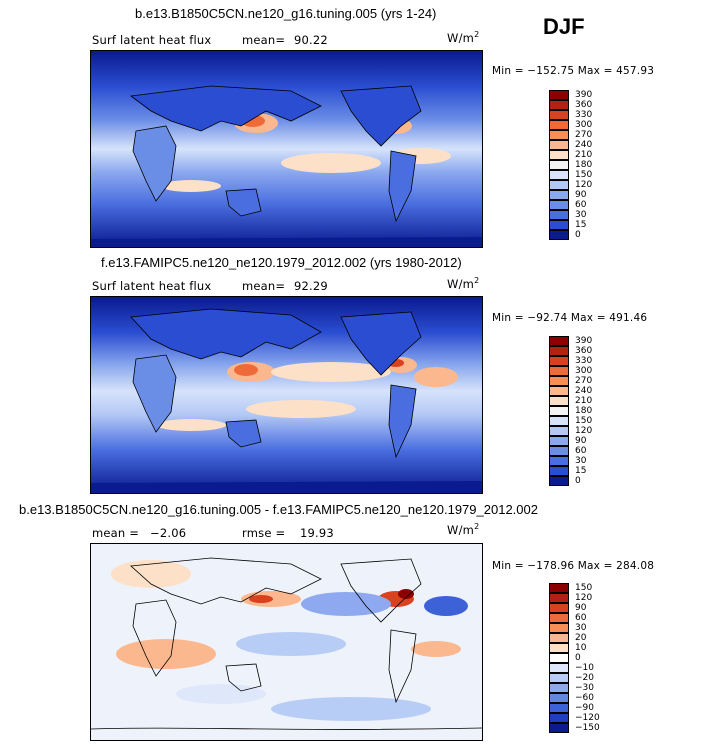 The width and height of the screenshot is (706, 748). What do you see at coordinates (584, 668) in the screenshot?
I see `colorbar-tick-label: −10` at bounding box center [584, 668].